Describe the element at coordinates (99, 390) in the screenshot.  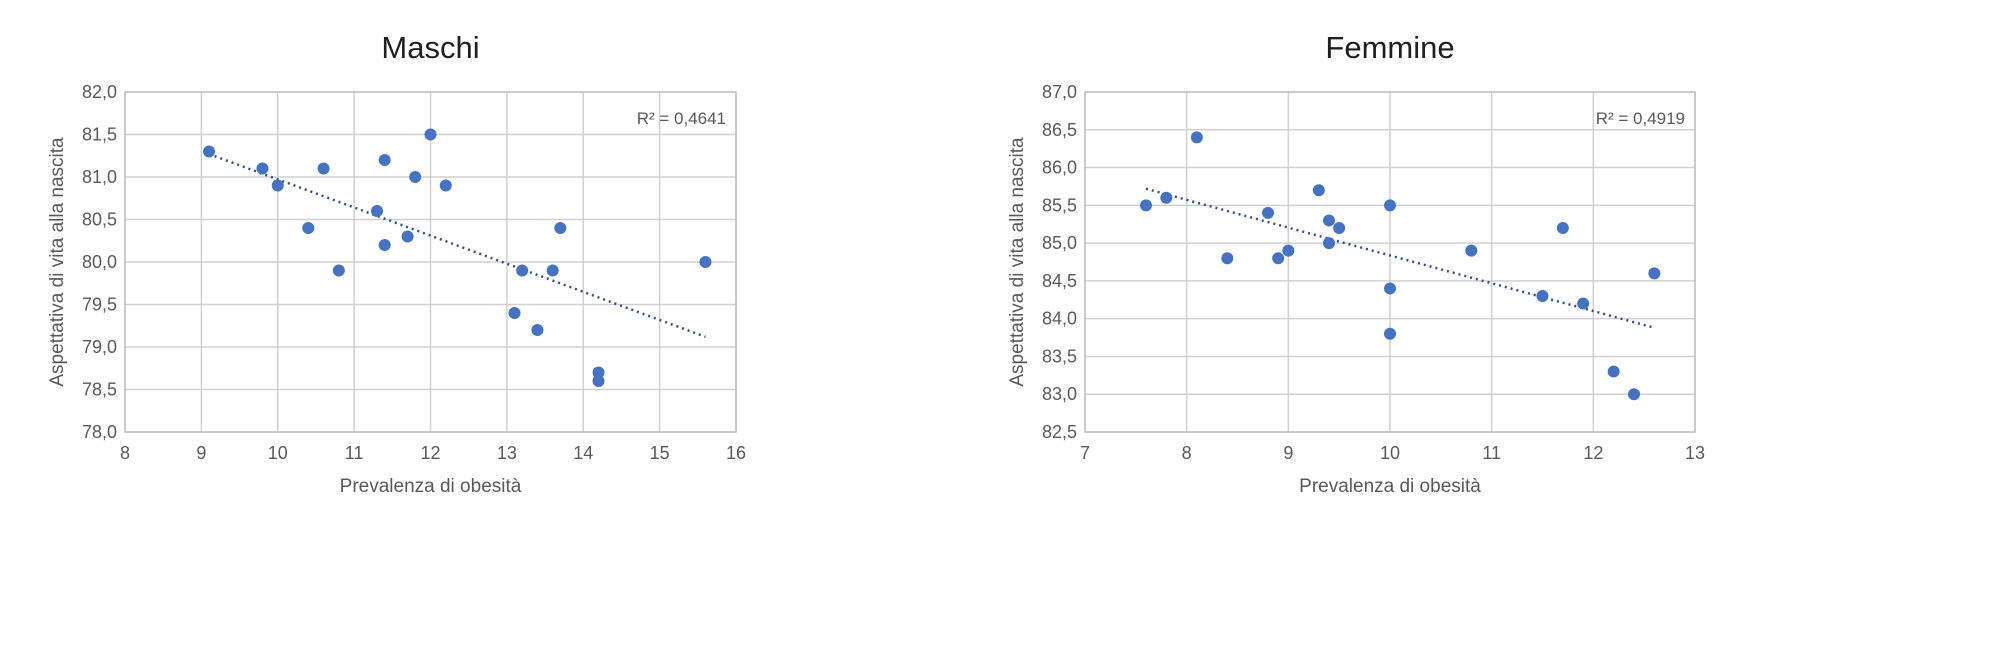
I see `y-tick-label: 78,5` at that location.